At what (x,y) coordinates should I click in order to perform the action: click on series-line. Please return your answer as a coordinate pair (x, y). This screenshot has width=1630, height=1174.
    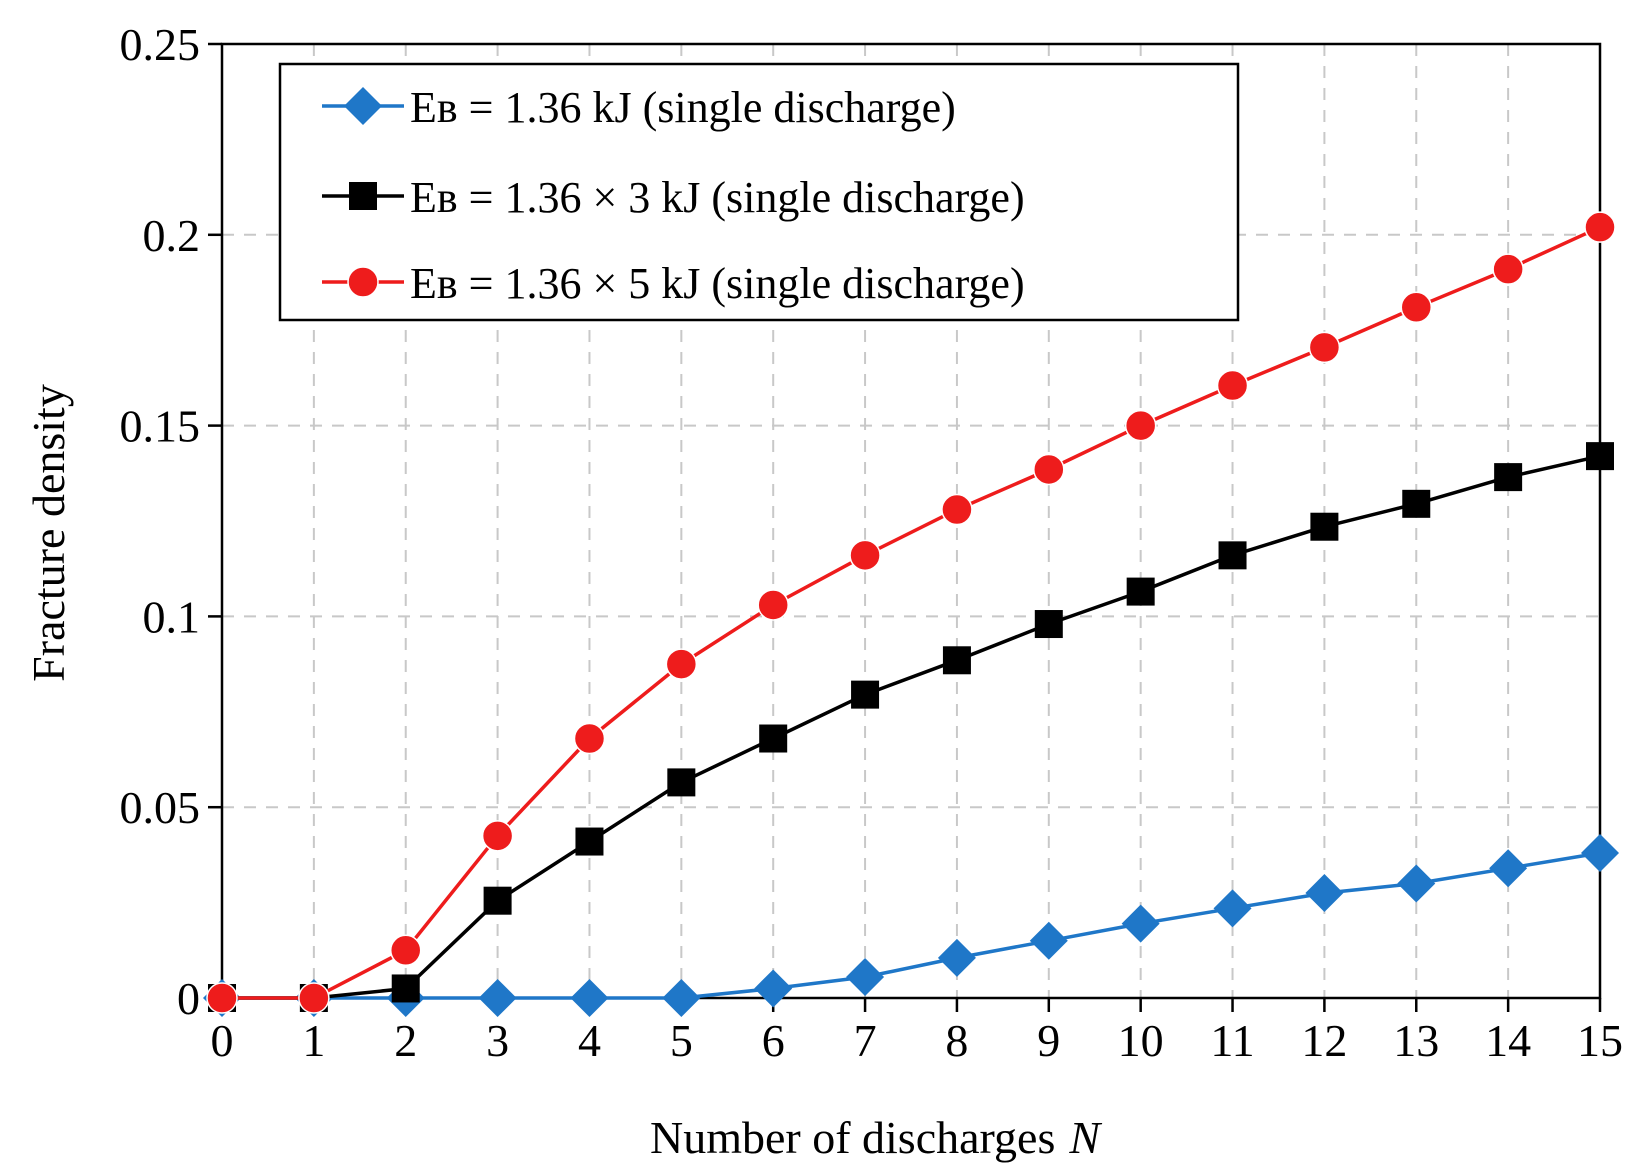
    Looking at the image, I should click on (911, 925).